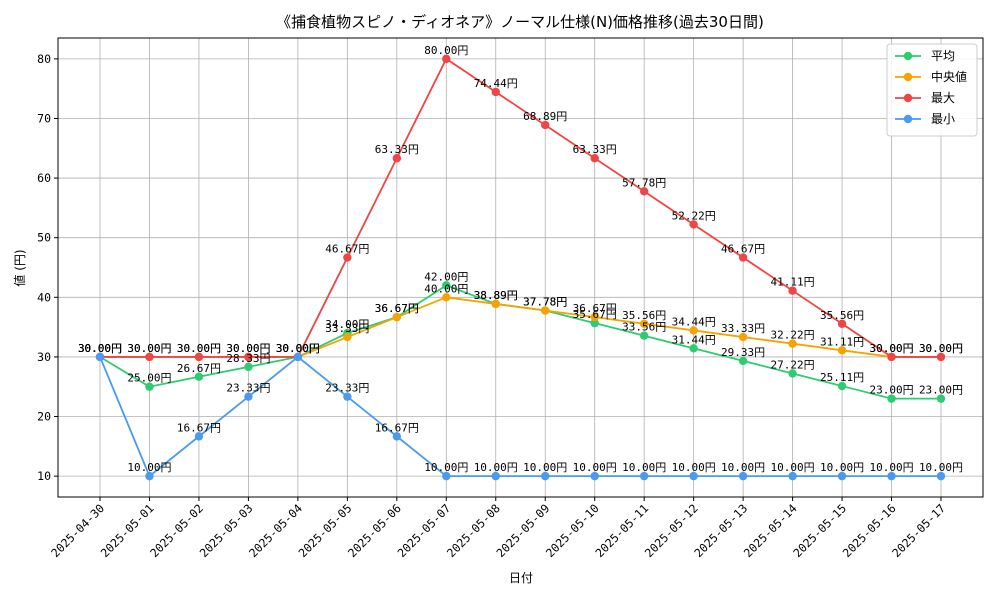 This screenshot has height=600, width=1000. What do you see at coordinates (44, 59) in the screenshot?
I see `y-tick-label: 80` at bounding box center [44, 59].